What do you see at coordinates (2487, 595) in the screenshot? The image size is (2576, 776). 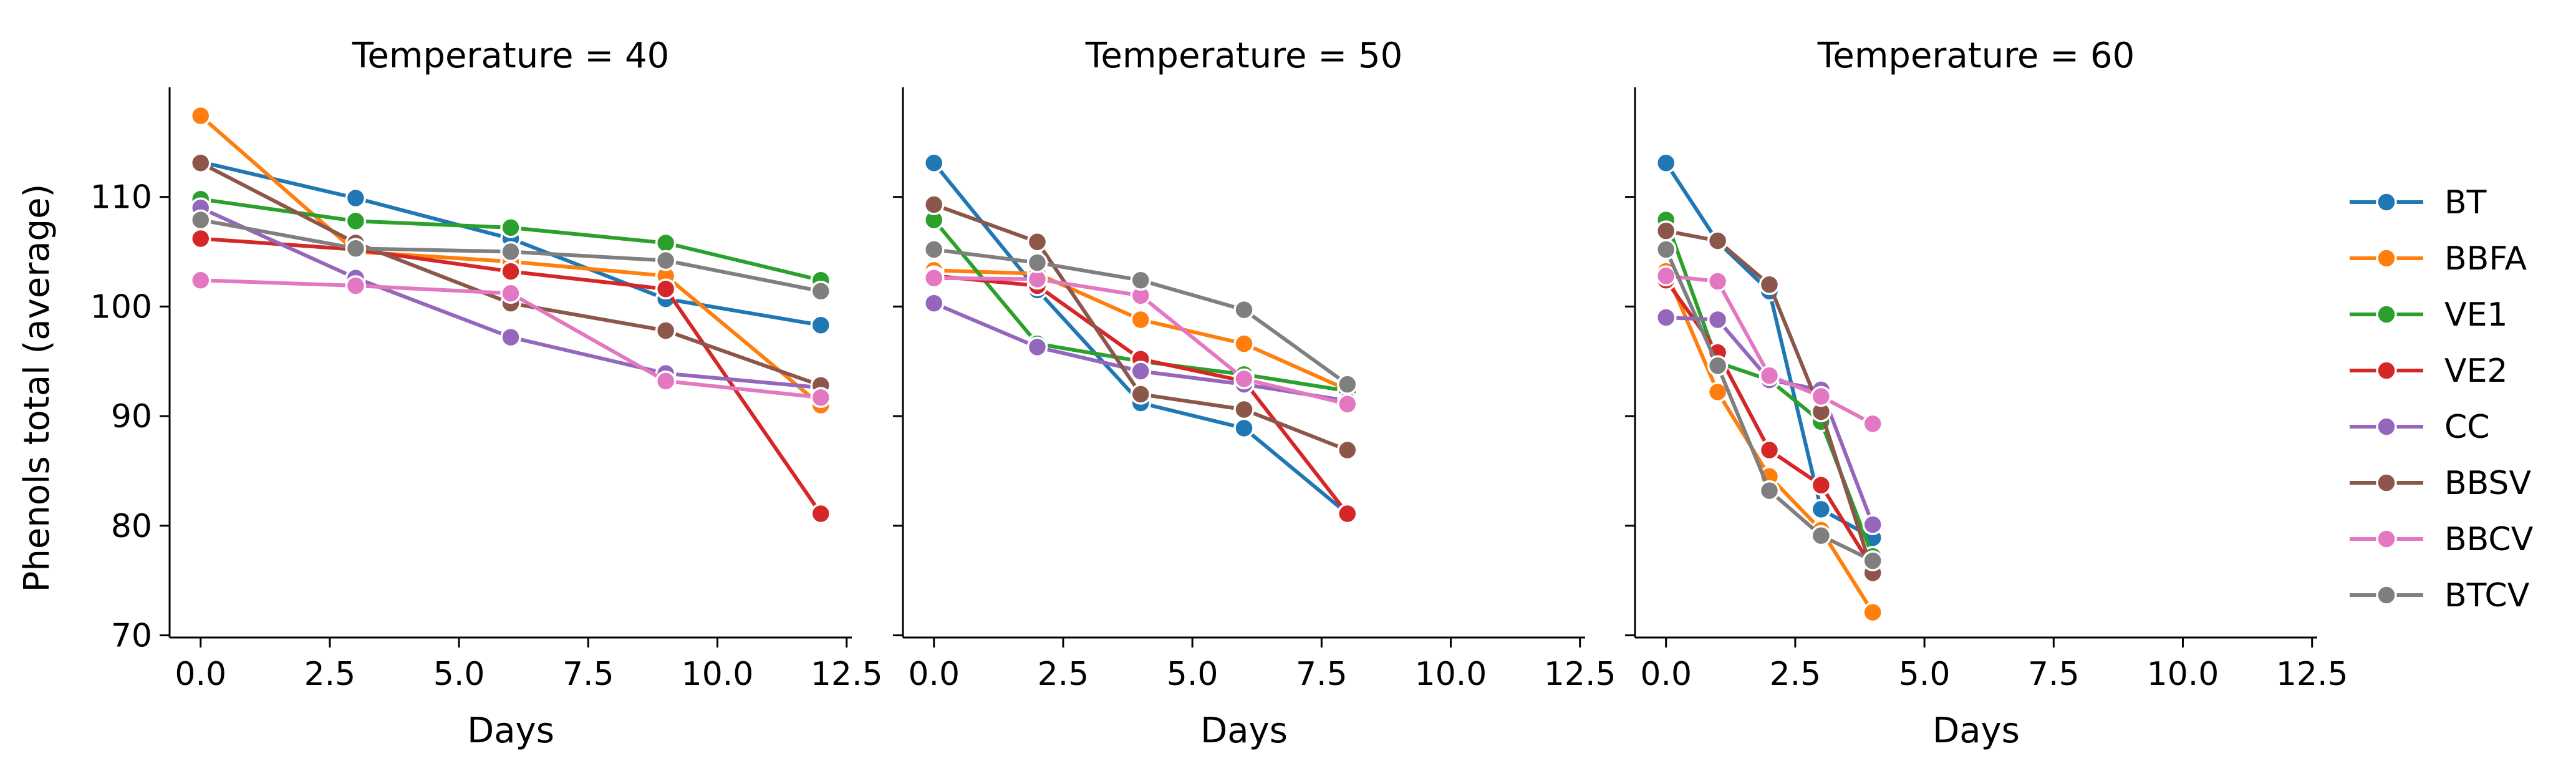 I see `legend-label: BTCV` at bounding box center [2487, 595].